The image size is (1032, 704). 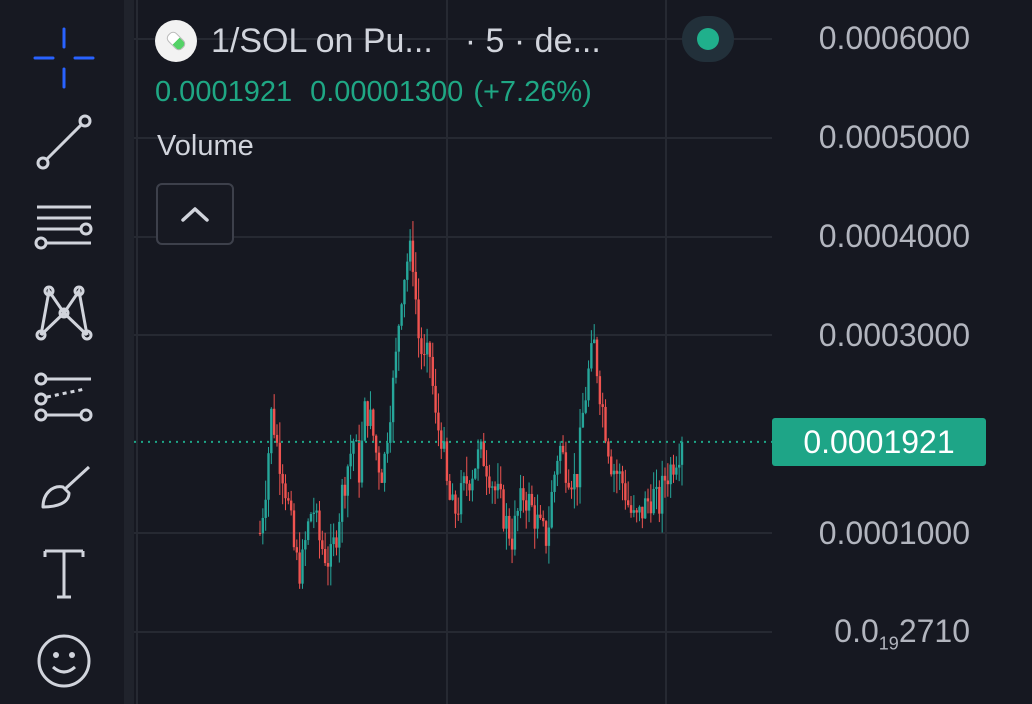 I want to click on crosshair-icon, so click(x=64, y=58).